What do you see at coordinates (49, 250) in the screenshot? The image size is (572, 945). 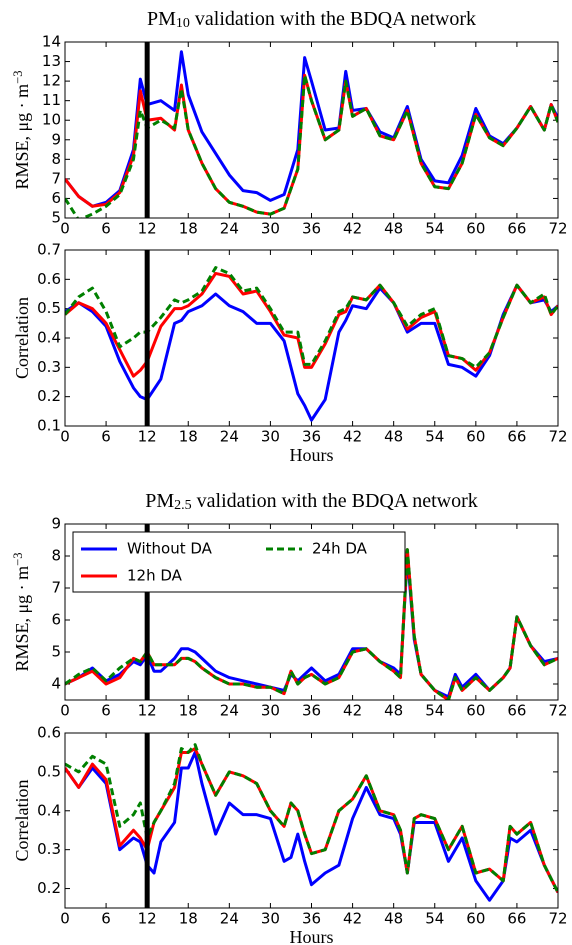 I see `y-tick-label: 0.7` at bounding box center [49, 250].